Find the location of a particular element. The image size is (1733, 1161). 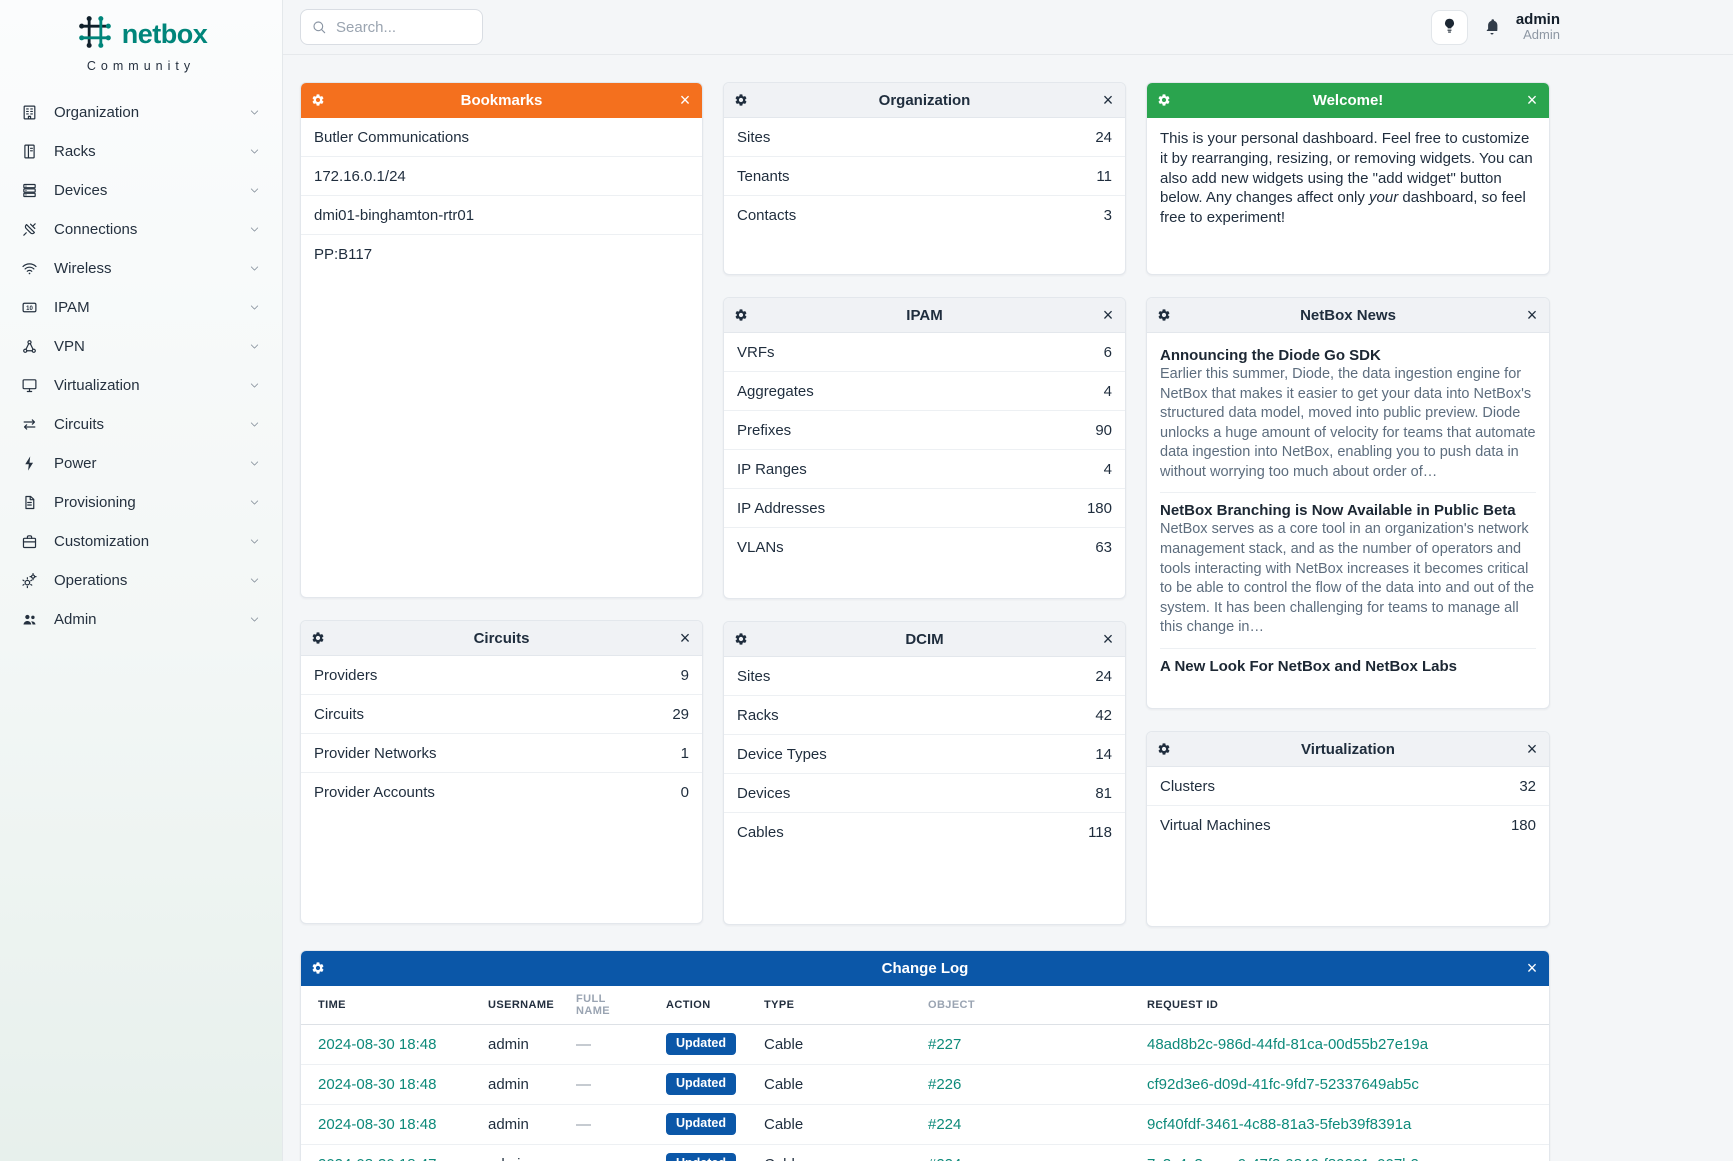

stat-link: Devices is located at coordinates (764, 793).